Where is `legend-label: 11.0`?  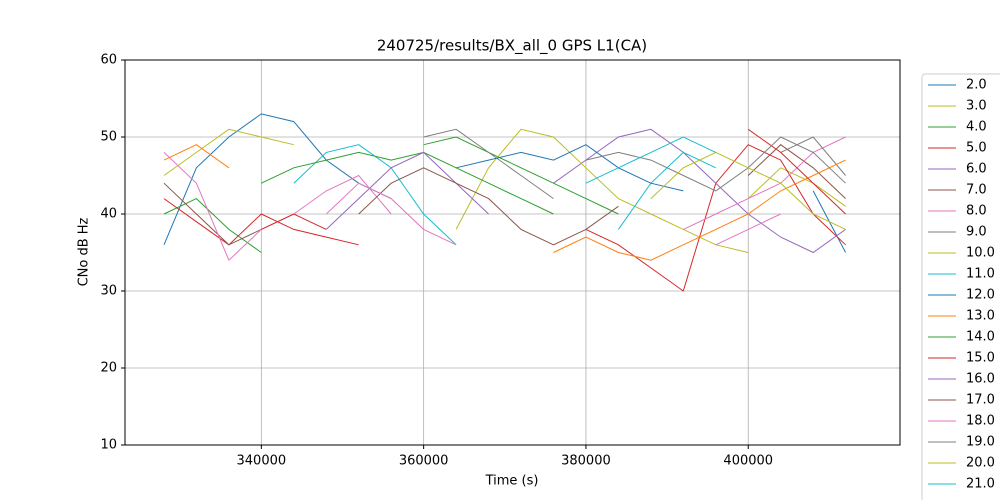 legend-label: 11.0 is located at coordinates (980, 274).